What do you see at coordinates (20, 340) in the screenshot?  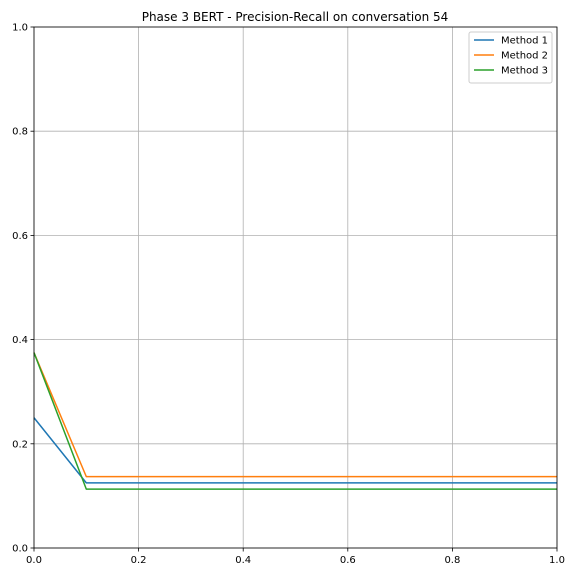 I see `y-tick-label: 0.4` at bounding box center [20, 340].